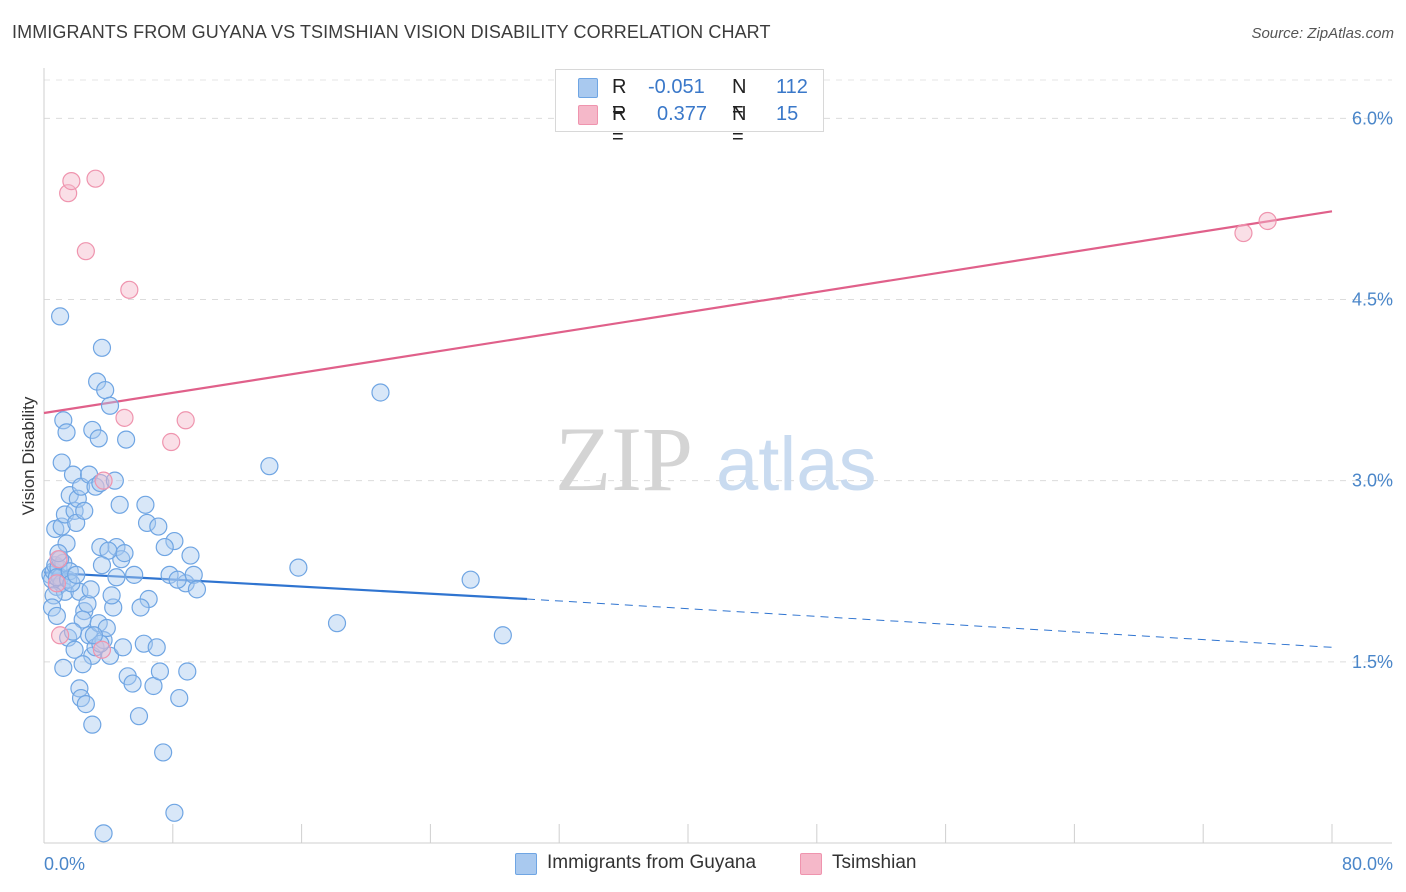  What do you see at coordinates (676, 87) in the screenshot?
I see `r-value: -0.051` at bounding box center [676, 87].